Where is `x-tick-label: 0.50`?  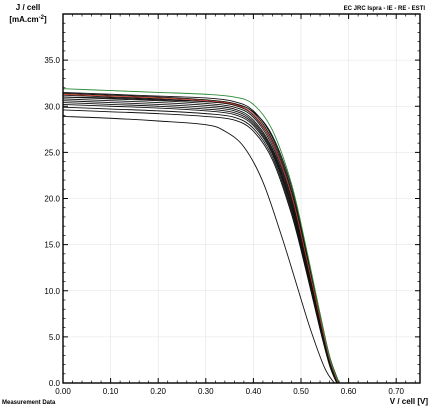
x-tick-label: 0.50 is located at coordinates (301, 391).